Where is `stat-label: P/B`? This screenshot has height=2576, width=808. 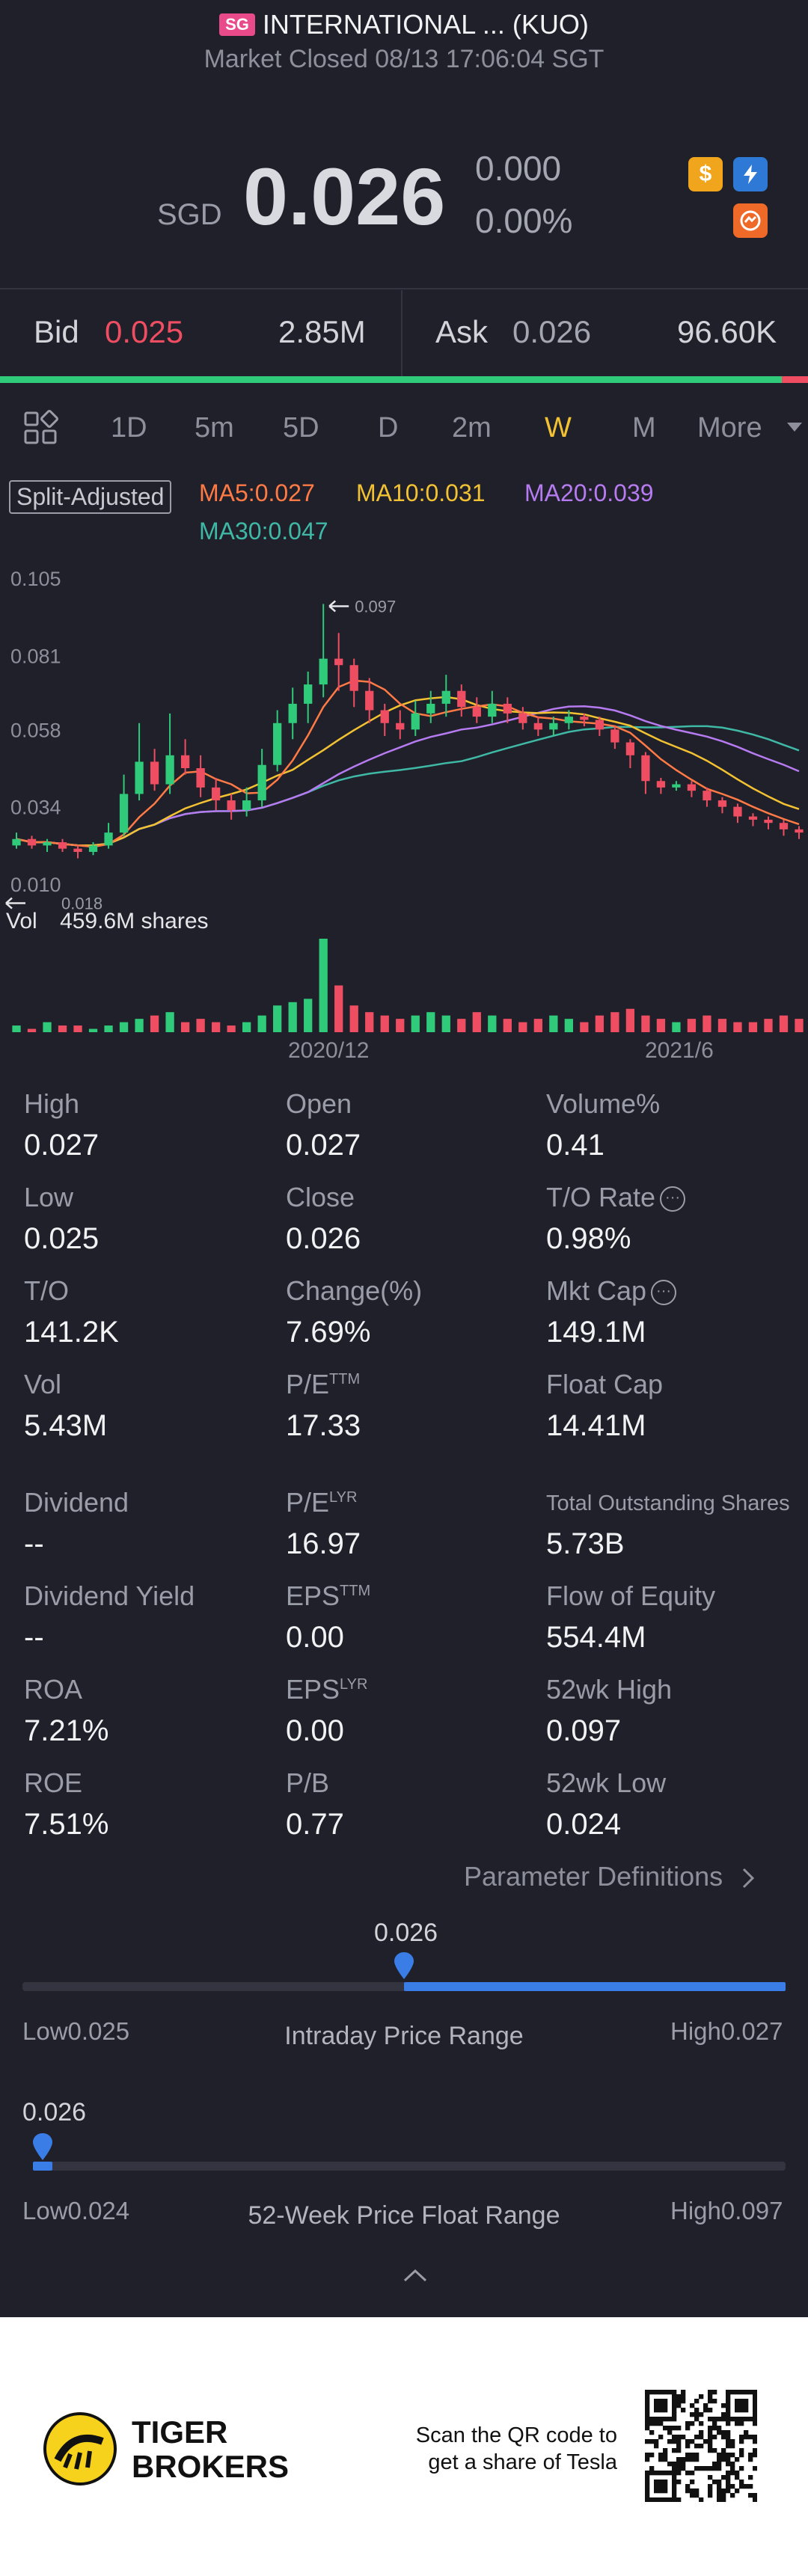
stat-label: P/B is located at coordinates (308, 1782).